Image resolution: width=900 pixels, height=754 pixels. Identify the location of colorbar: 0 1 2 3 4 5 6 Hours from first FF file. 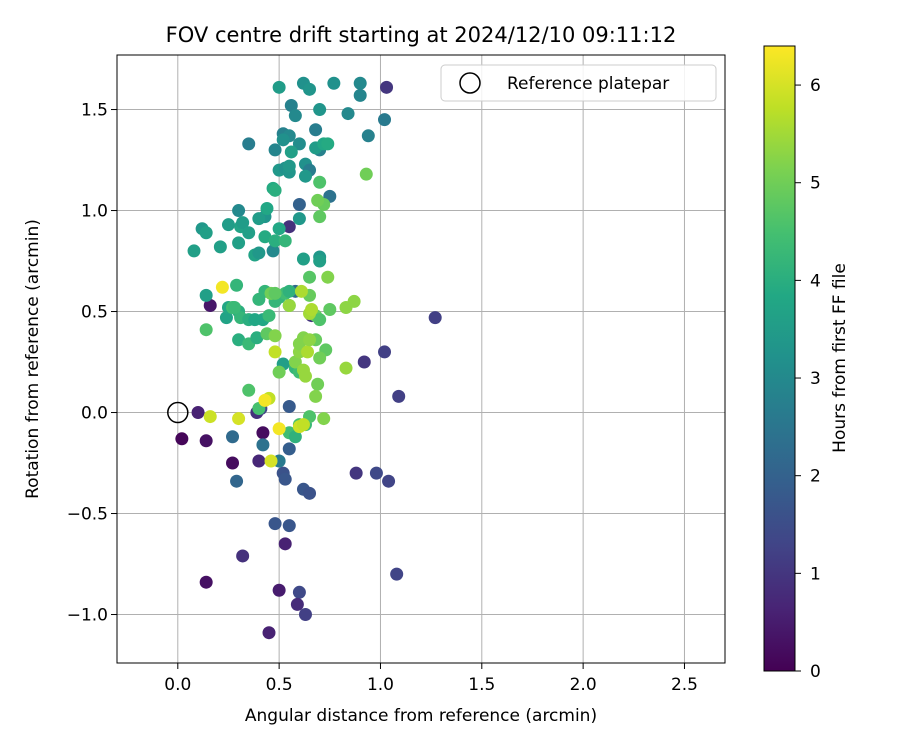
(806, 363).